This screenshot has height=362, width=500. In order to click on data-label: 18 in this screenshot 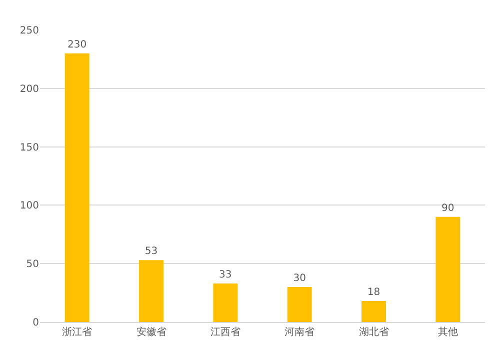, I will do `click(373, 292)`.